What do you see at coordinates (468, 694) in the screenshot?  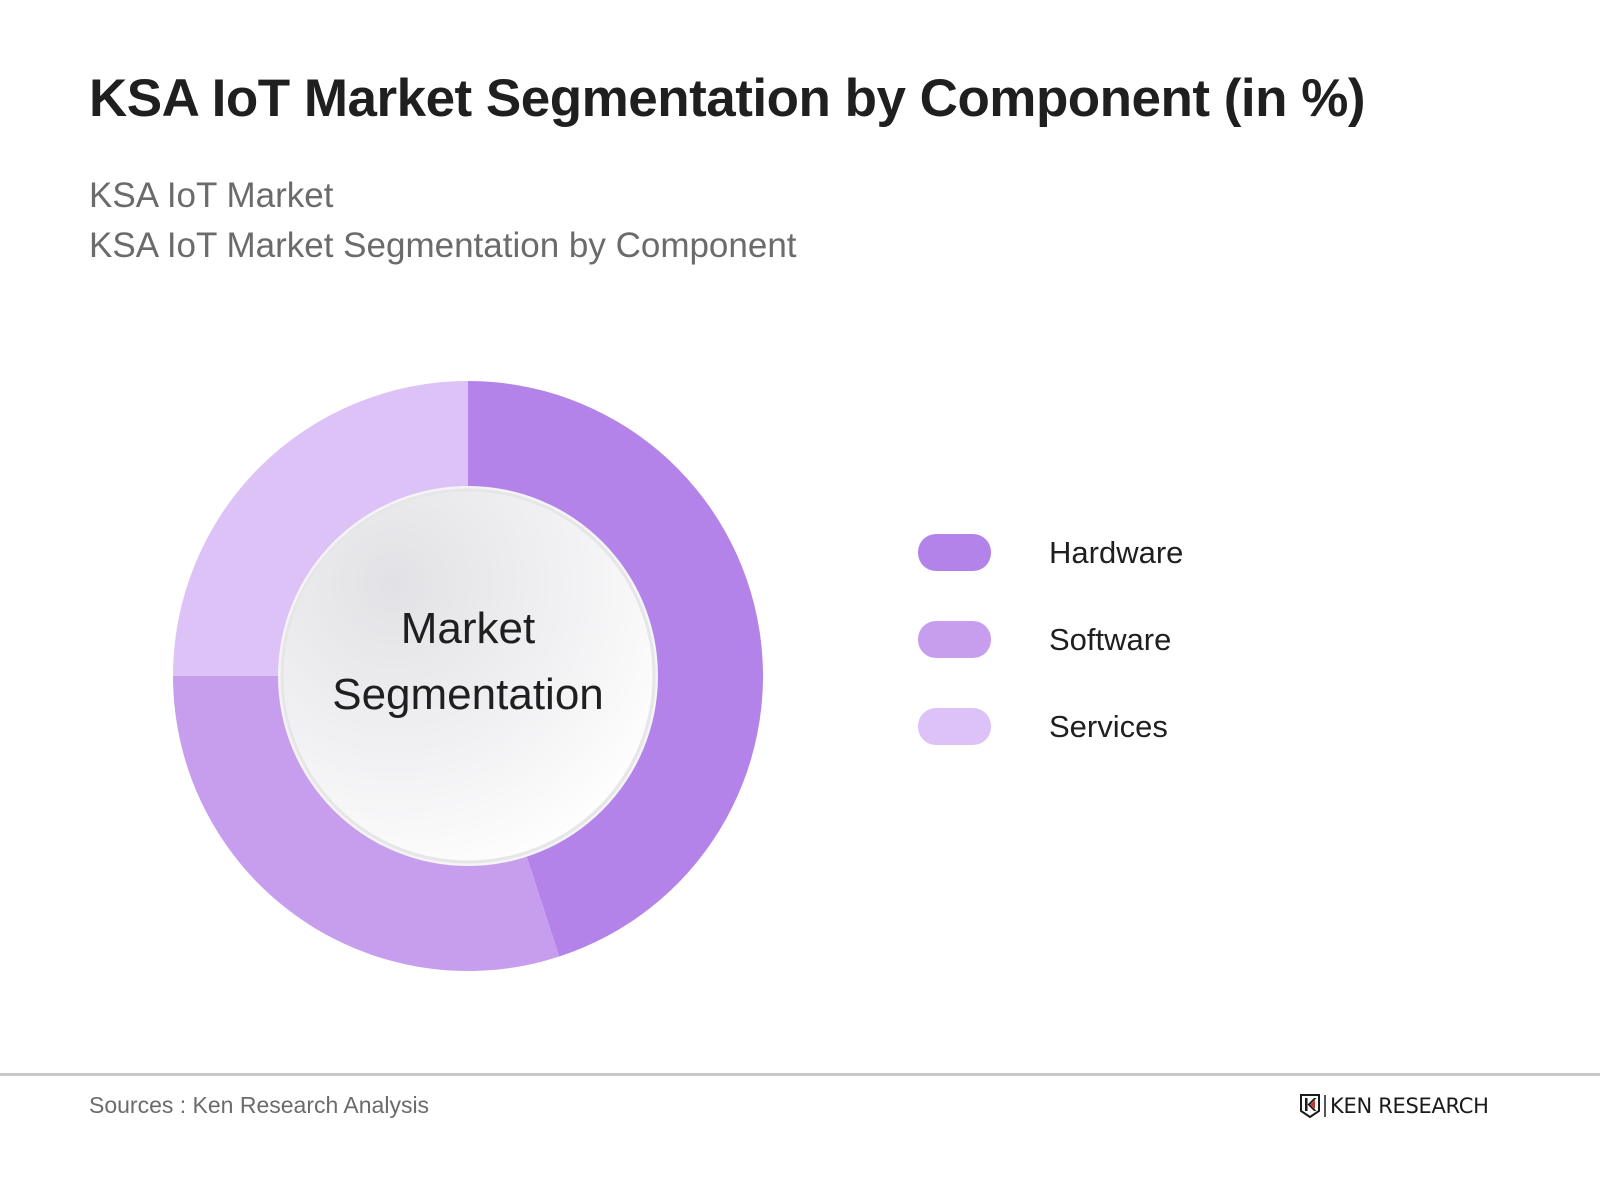 I see `center-label-line2: Segmentation` at bounding box center [468, 694].